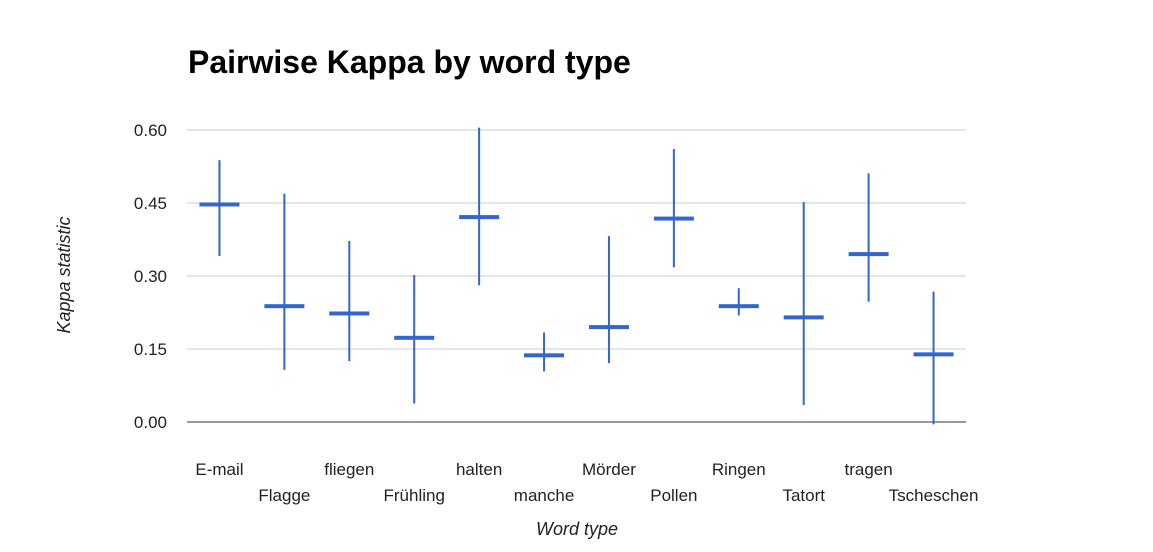 The width and height of the screenshot is (1153, 552). Describe the element at coordinates (150, 349) in the screenshot. I see `y-tick-label: 0.15` at that location.